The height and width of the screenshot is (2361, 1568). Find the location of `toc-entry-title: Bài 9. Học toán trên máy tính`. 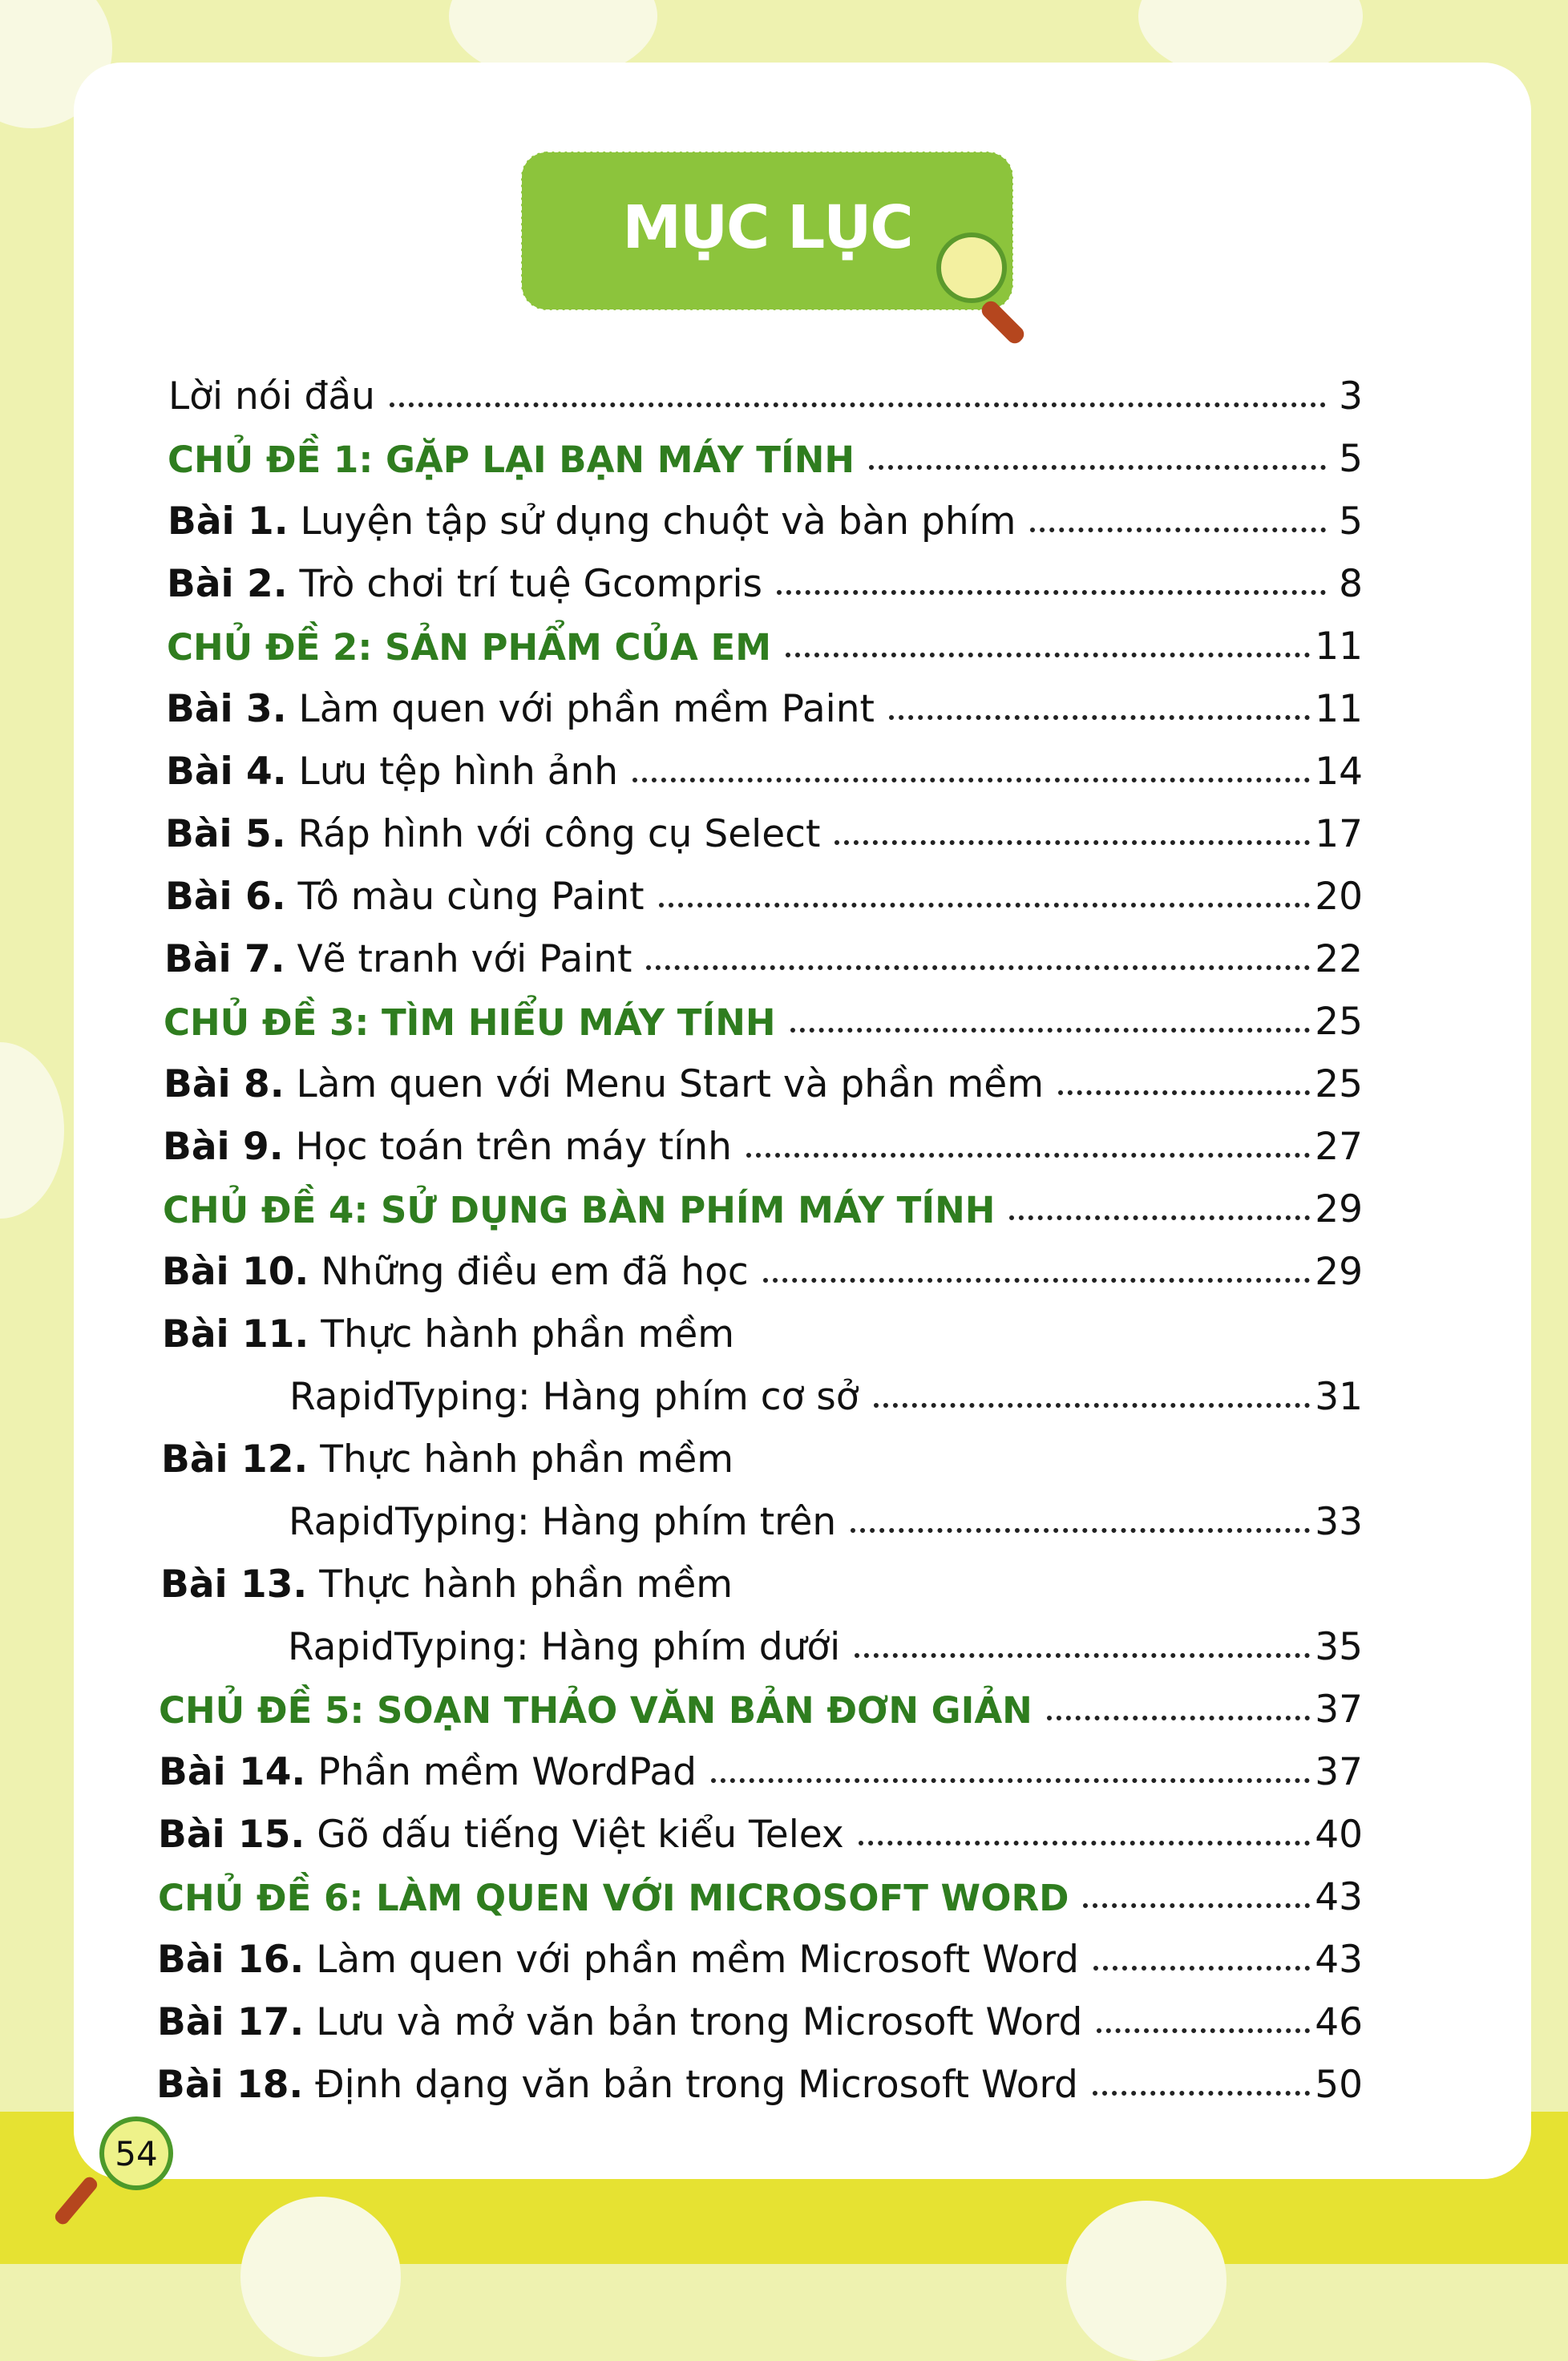

toc-entry-title: Bài 9. Học toán trên máy tính is located at coordinates (447, 1147).